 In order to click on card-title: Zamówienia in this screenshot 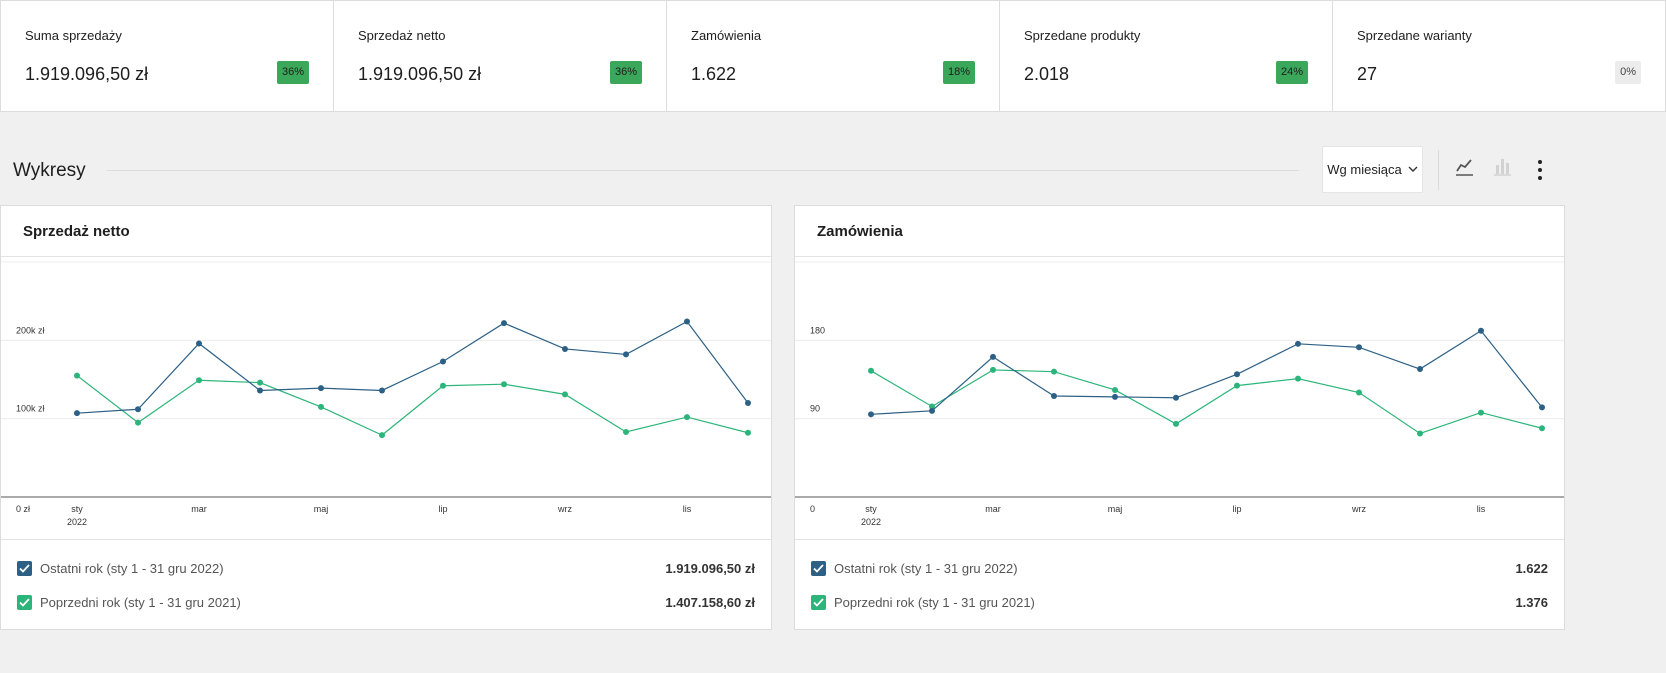, I will do `click(860, 231)`.